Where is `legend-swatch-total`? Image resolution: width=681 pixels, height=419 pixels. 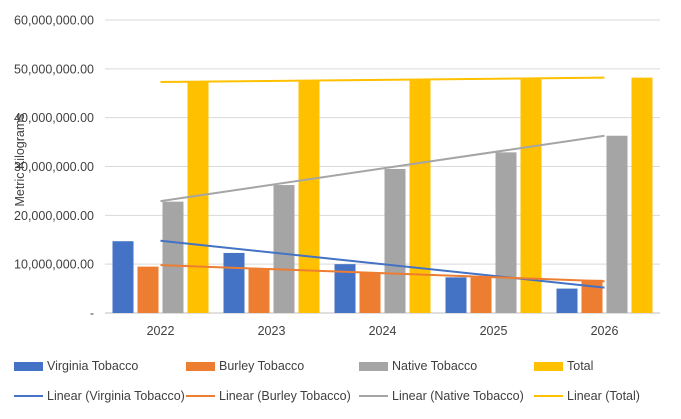
legend-swatch-total is located at coordinates (548, 366).